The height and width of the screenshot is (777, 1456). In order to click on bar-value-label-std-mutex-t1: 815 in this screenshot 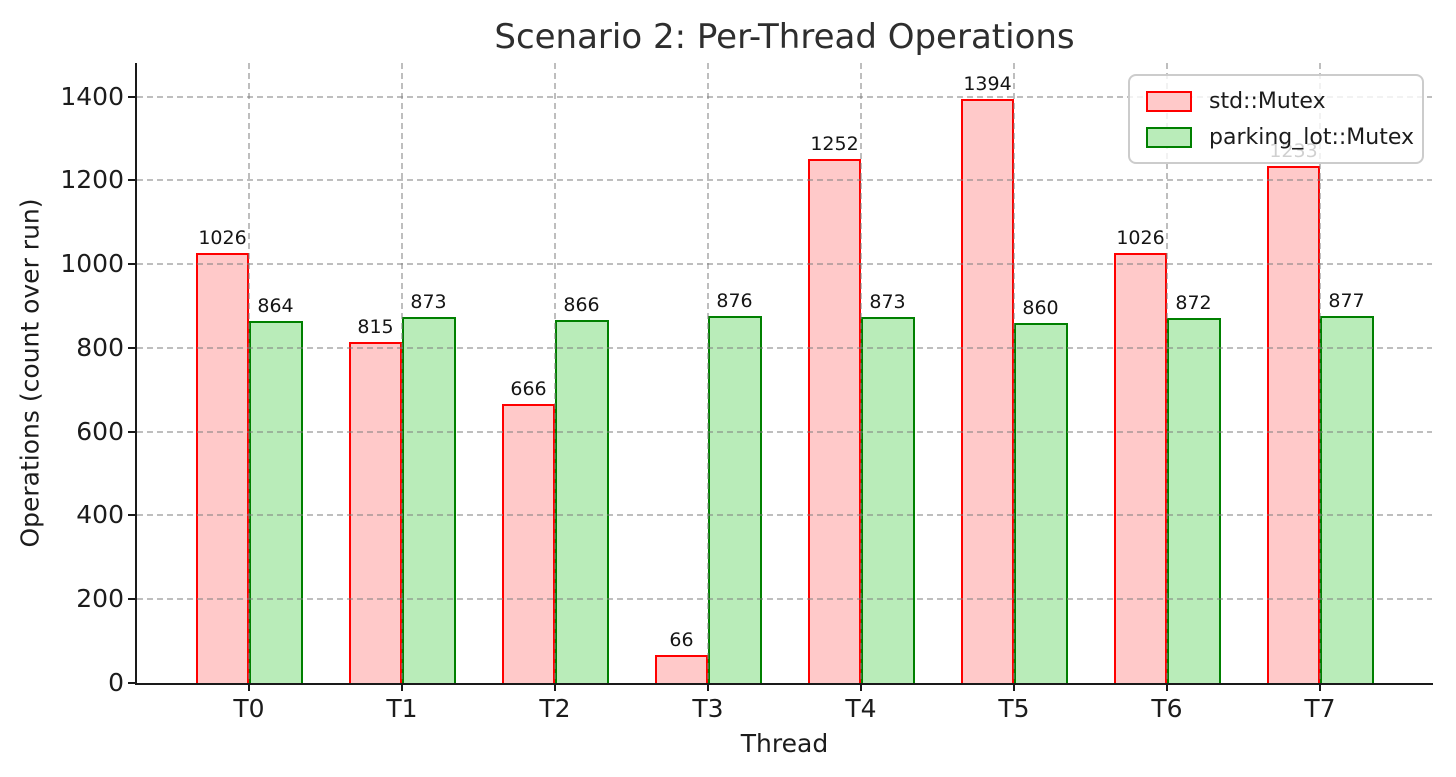, I will do `click(375, 326)`.